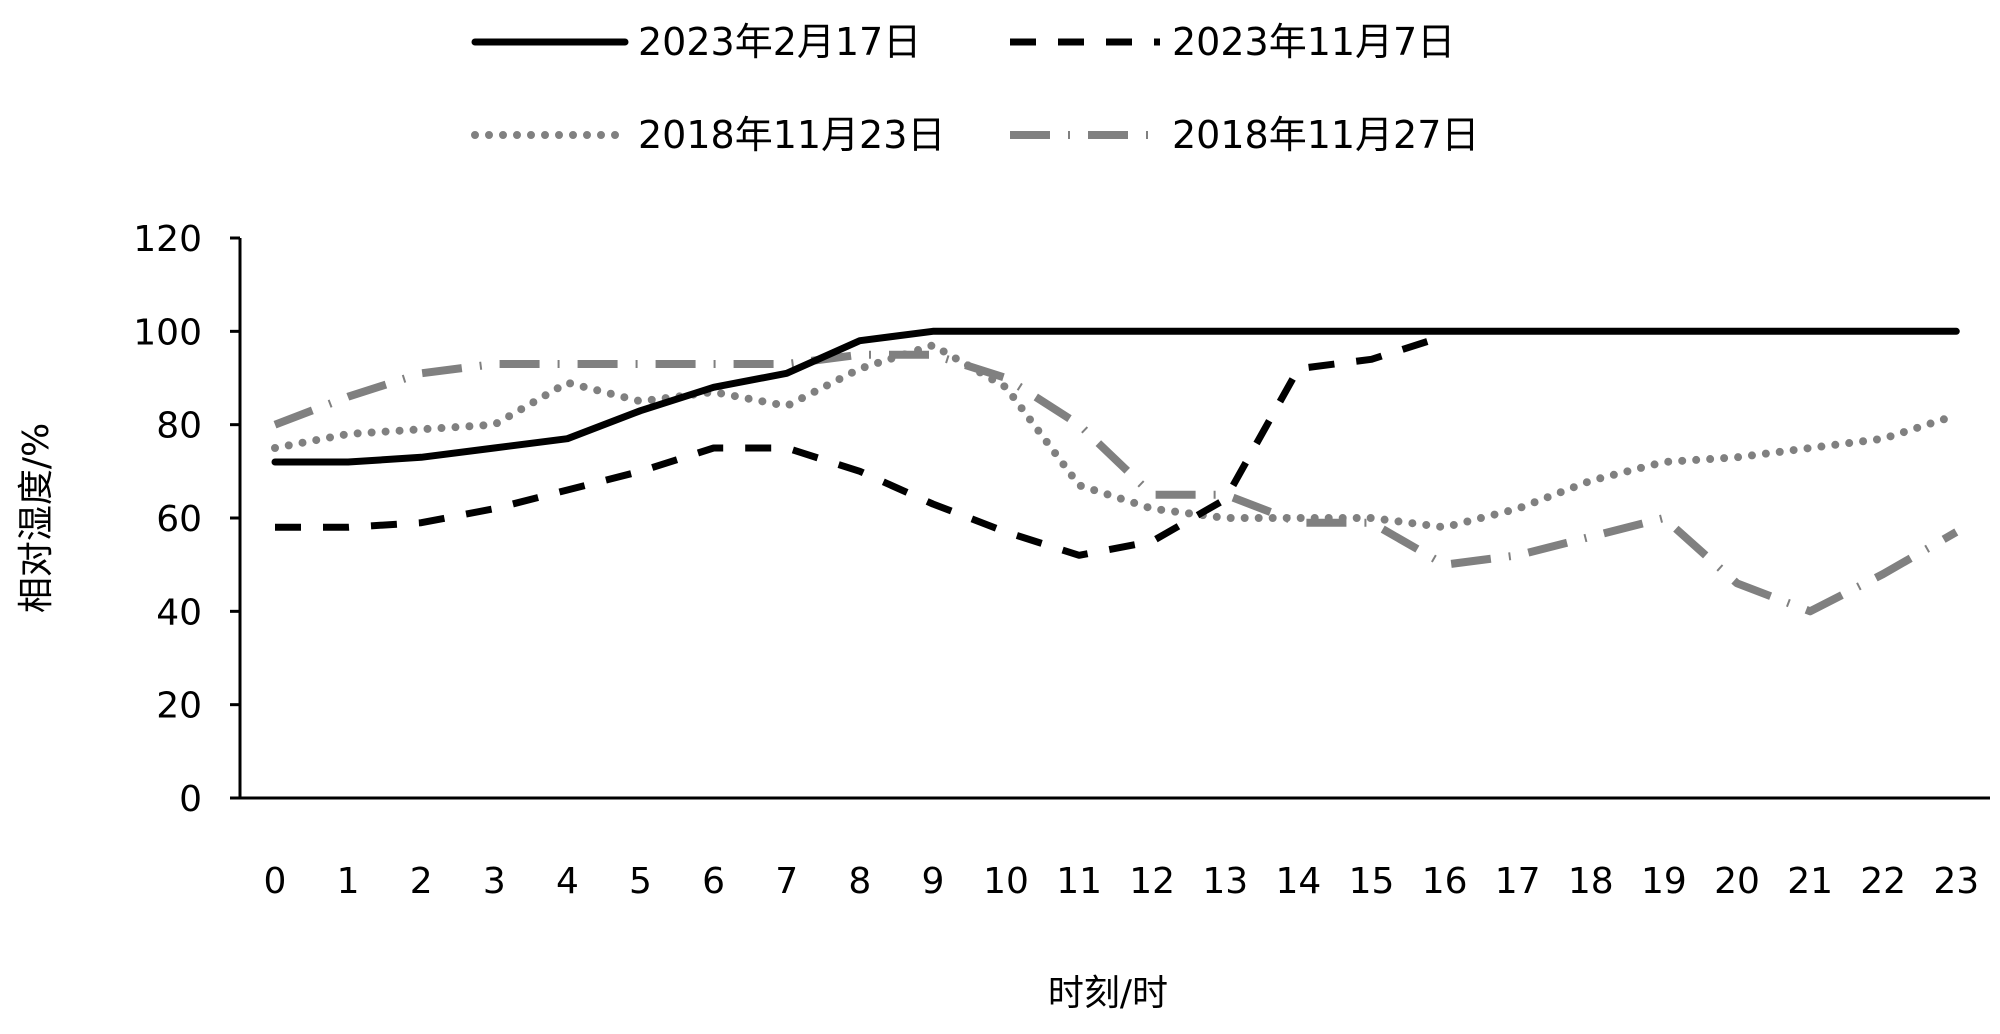 The width and height of the screenshot is (2000, 1034). I want to click on x-tick-label: 8, so click(859, 881).